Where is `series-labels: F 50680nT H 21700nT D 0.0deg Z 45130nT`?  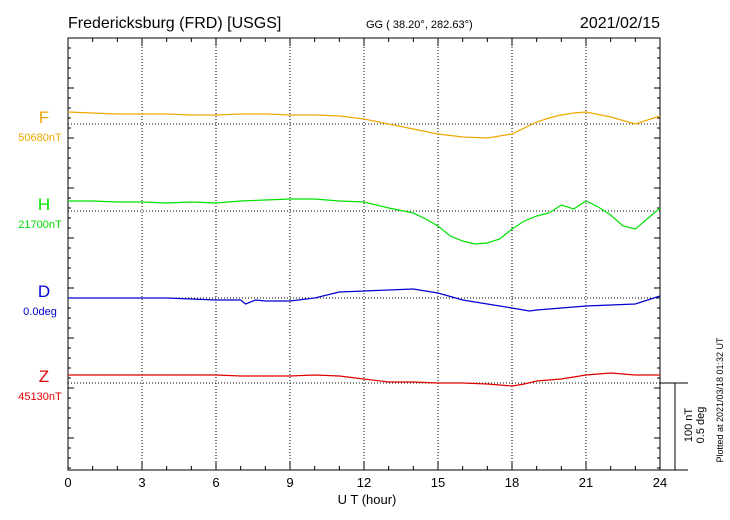
series-labels: F 50680nT H 21700nT D 0.0deg Z 45130nT is located at coordinates (40, 255).